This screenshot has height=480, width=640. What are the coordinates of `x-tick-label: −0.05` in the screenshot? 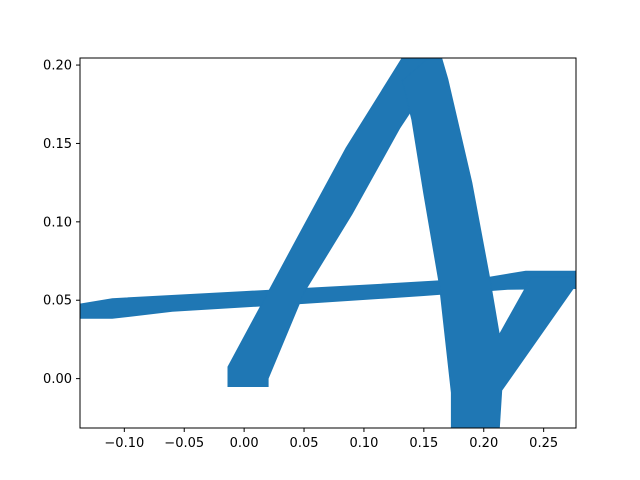 It's located at (184, 443).